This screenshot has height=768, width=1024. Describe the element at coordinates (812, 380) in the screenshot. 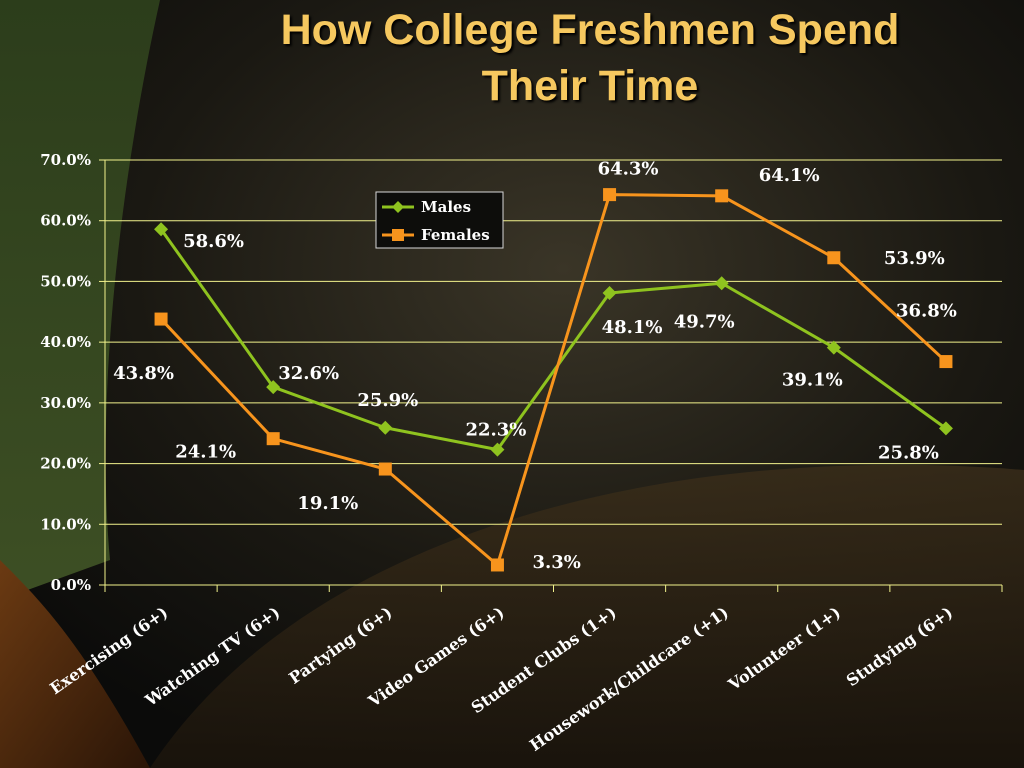

I see `males-data-label: 39.1%` at that location.